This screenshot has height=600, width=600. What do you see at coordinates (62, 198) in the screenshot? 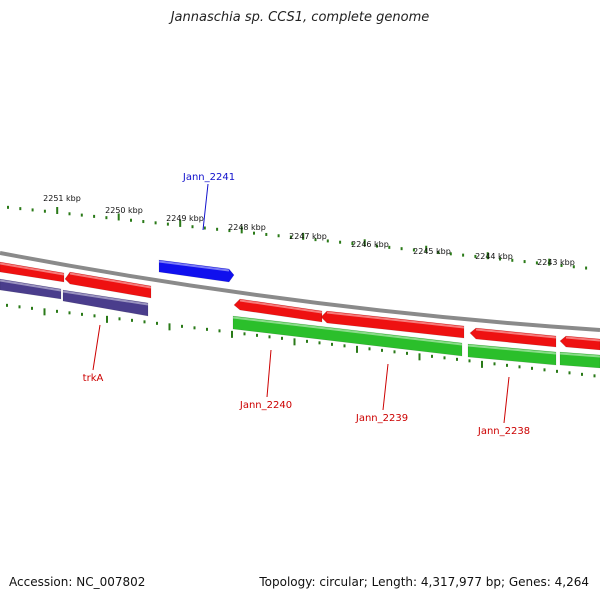
I see `scale-label: 2251 kbp` at bounding box center [62, 198].